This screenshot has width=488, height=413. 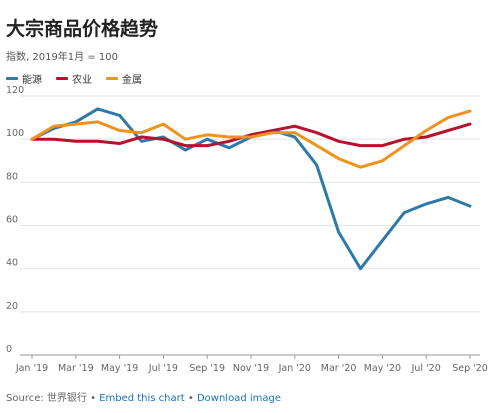 What do you see at coordinates (426, 368) in the screenshot?
I see `x-tick-label: Jul '20` at bounding box center [426, 368].